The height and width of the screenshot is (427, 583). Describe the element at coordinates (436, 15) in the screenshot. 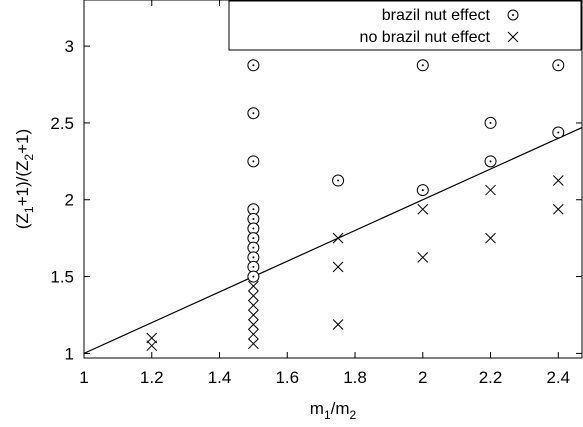

I see `legend-label-brazil: brazil nut effect` at that location.